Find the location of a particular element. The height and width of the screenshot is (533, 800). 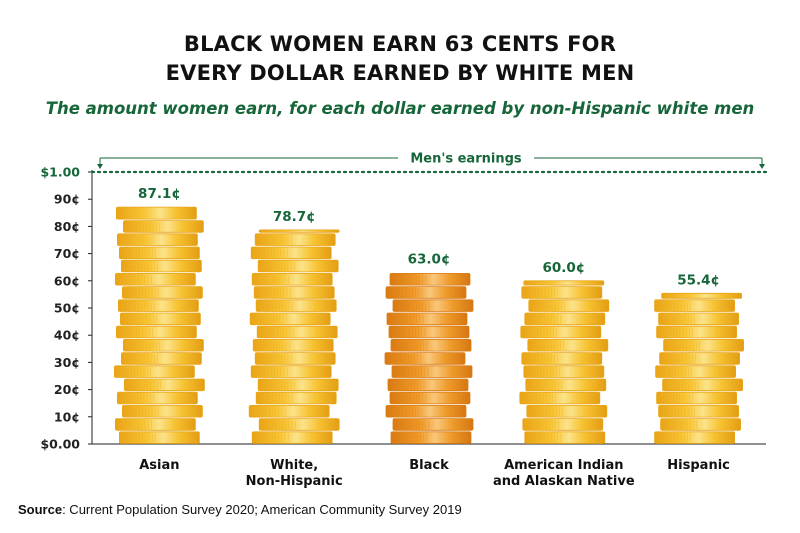

category-label: Non-Hispanic is located at coordinates (294, 481).